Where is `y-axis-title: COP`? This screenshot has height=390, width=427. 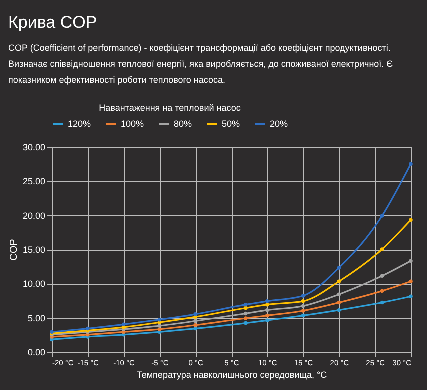
y-axis-title: COP is located at coordinates (14, 249).